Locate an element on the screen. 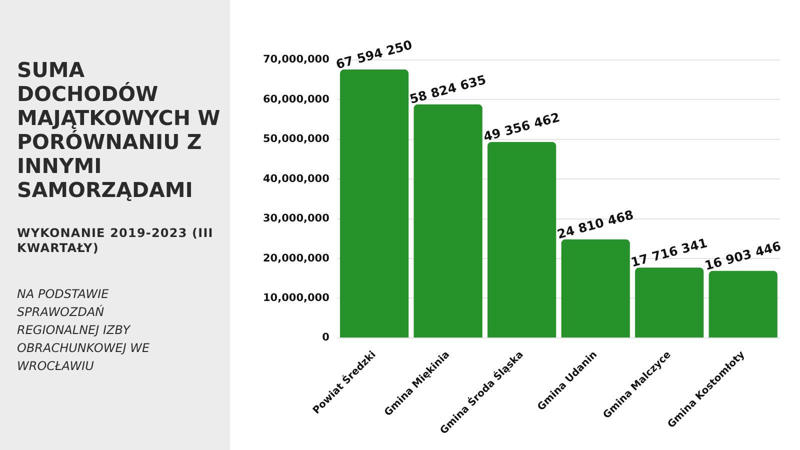 Image resolution: width=800 pixels, height=450 pixels. data-label: 58 824 635 is located at coordinates (448, 89).